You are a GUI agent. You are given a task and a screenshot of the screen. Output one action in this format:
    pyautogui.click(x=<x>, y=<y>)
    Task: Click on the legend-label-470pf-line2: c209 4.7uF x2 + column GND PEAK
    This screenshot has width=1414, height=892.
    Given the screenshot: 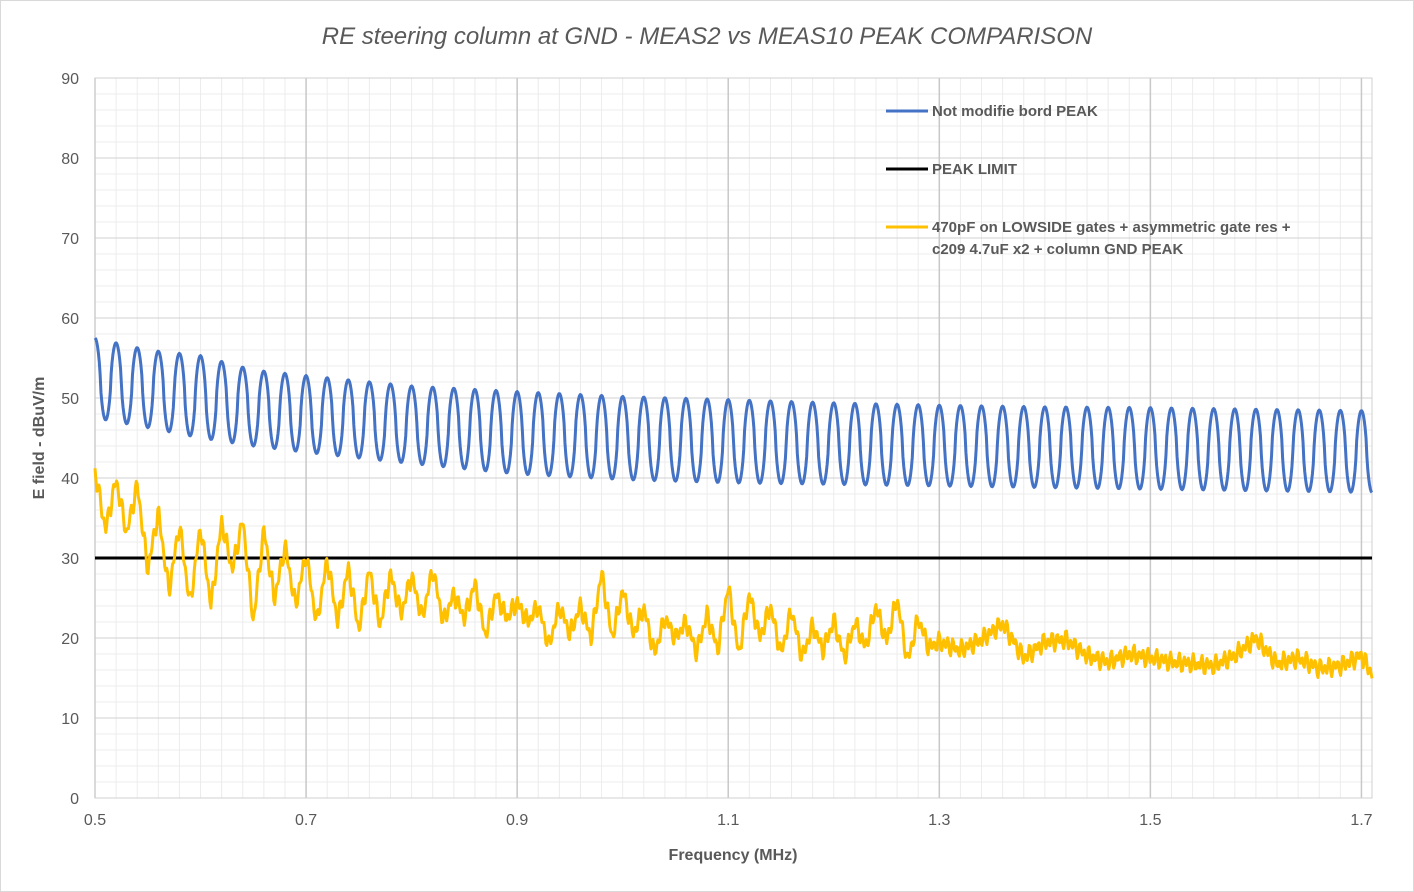 What is the action you would take?
    pyautogui.click(x=1058, y=249)
    